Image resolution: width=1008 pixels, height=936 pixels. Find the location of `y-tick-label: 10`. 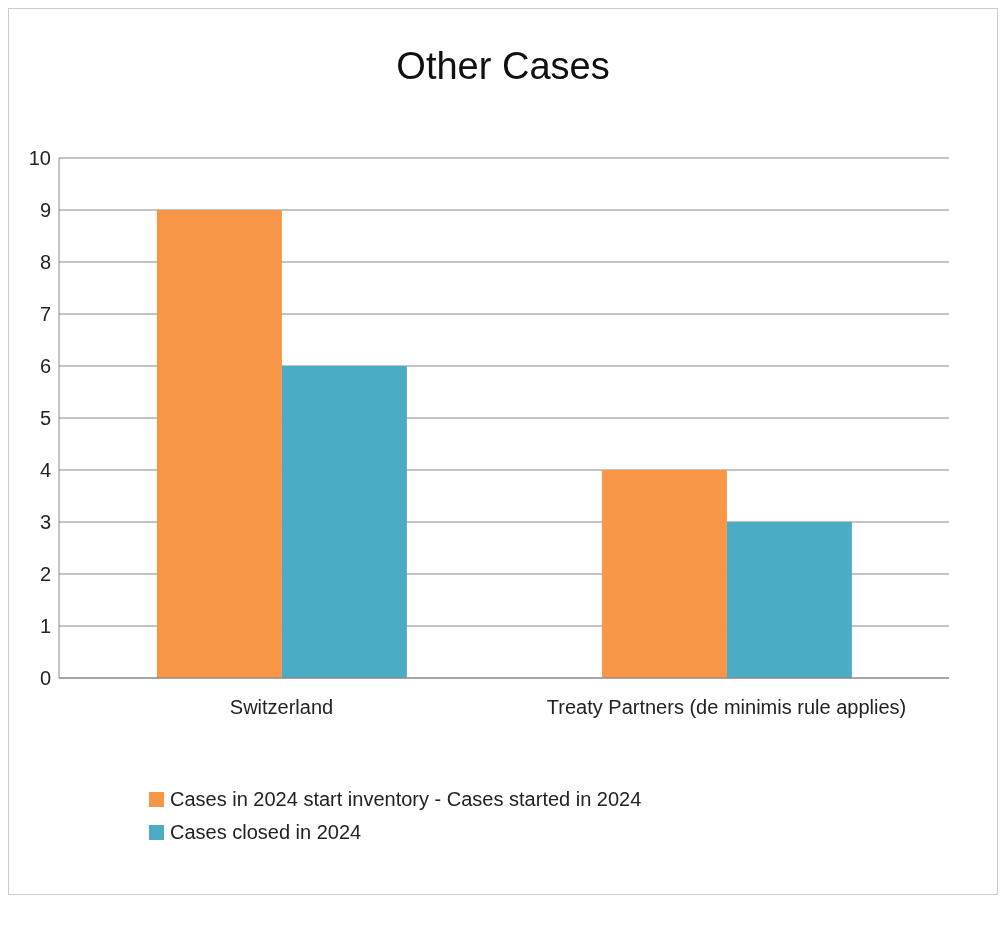

y-tick-label: 10 is located at coordinates (39, 158).